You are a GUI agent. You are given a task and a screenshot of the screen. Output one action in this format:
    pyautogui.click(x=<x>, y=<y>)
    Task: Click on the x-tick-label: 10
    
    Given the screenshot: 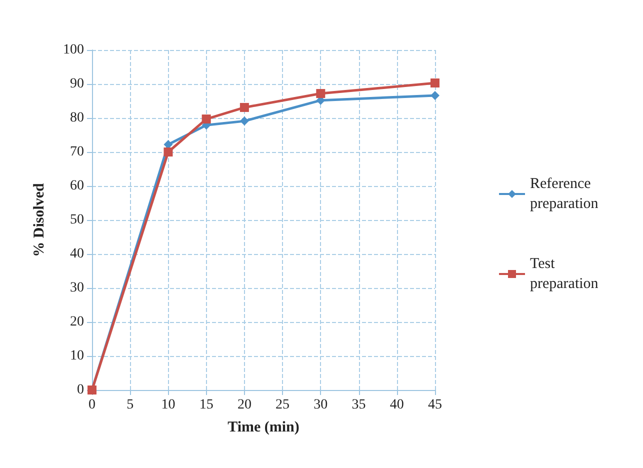 What is the action you would take?
    pyautogui.click(x=168, y=405)
    